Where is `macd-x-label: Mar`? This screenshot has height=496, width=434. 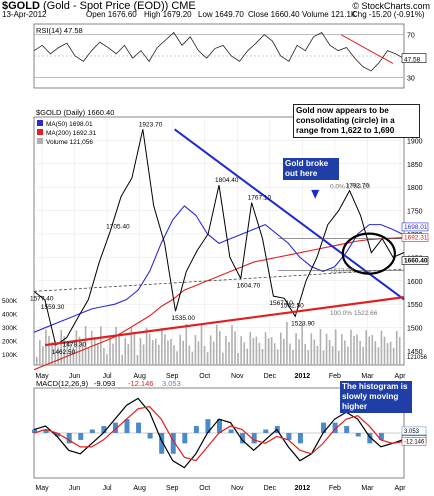
macd-x-label: Mar is located at coordinates (367, 488).